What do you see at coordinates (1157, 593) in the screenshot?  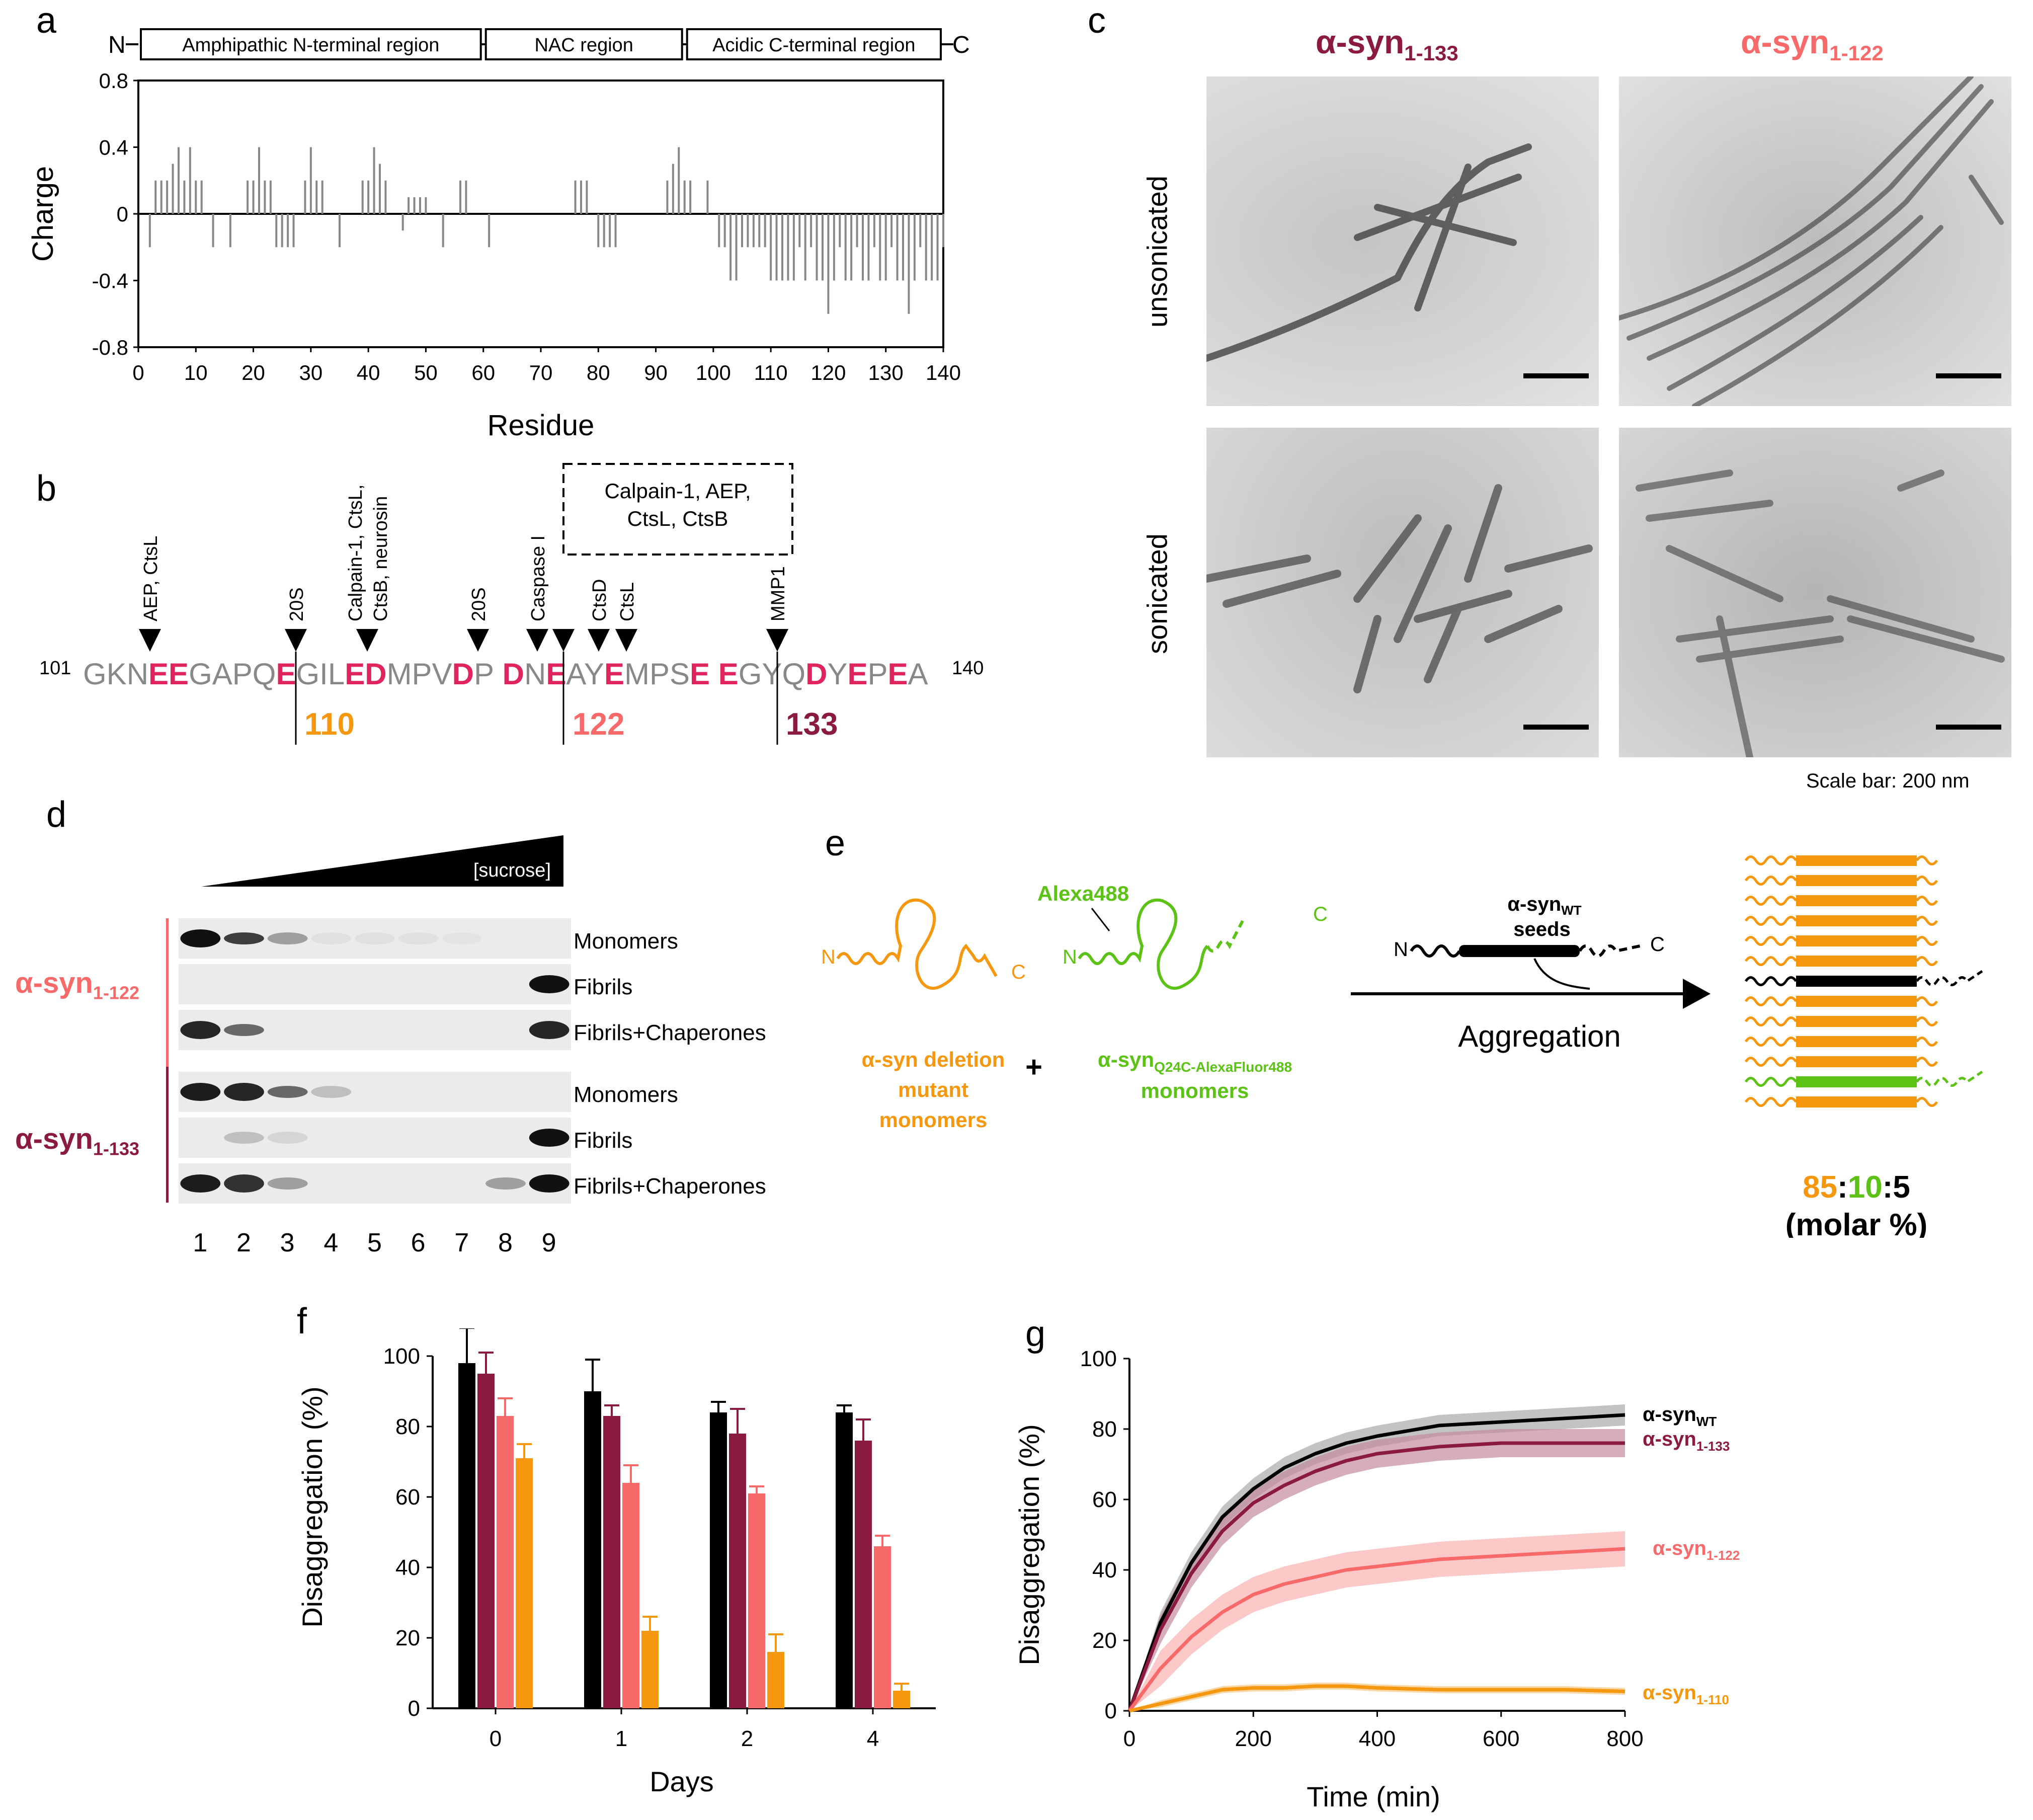 I see `em-row-2-label: sonicated` at bounding box center [1157, 593].